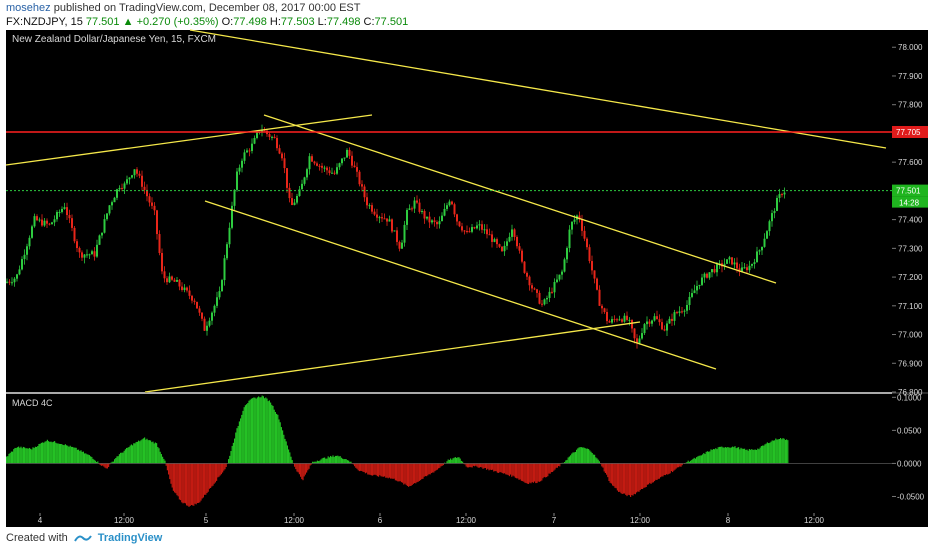  Describe the element at coordinates (910, 47) in the screenshot. I see `price-axis-label: 78.000` at that location.